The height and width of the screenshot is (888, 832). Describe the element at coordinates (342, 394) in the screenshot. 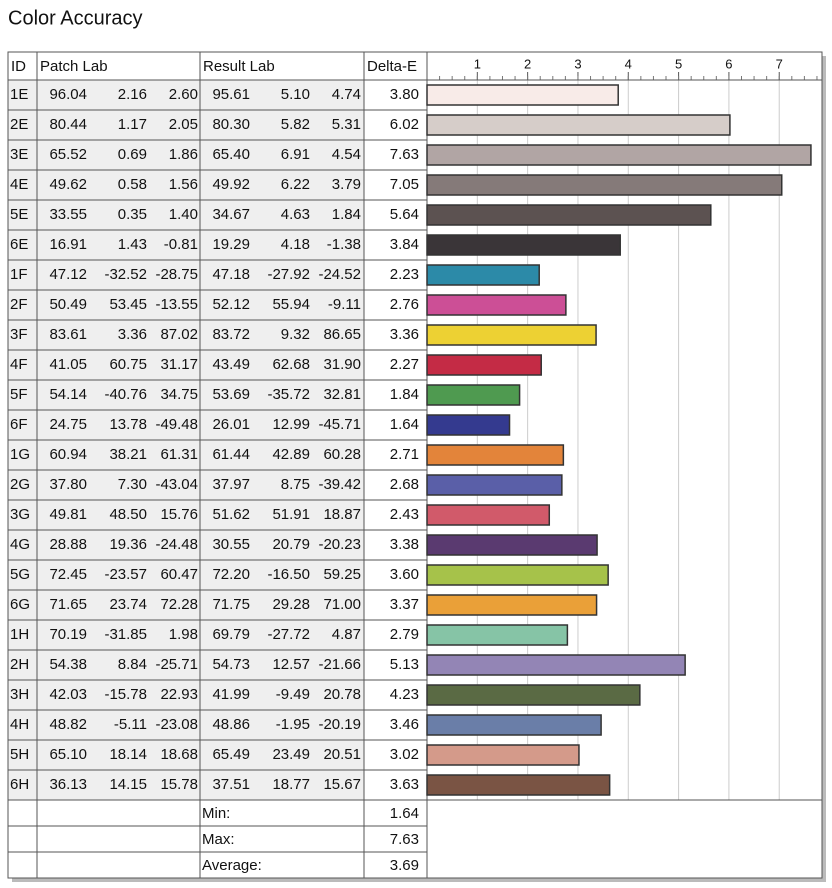

I see `lab-value: 32.81` at that location.